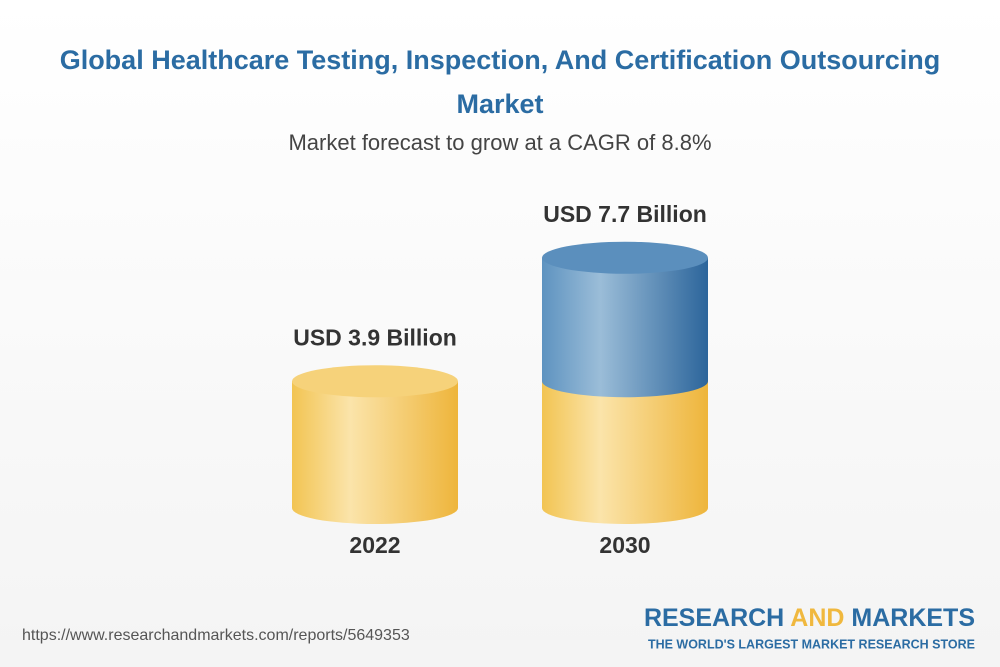  I want to click on brand-word: RESEARCH, so click(714, 618).